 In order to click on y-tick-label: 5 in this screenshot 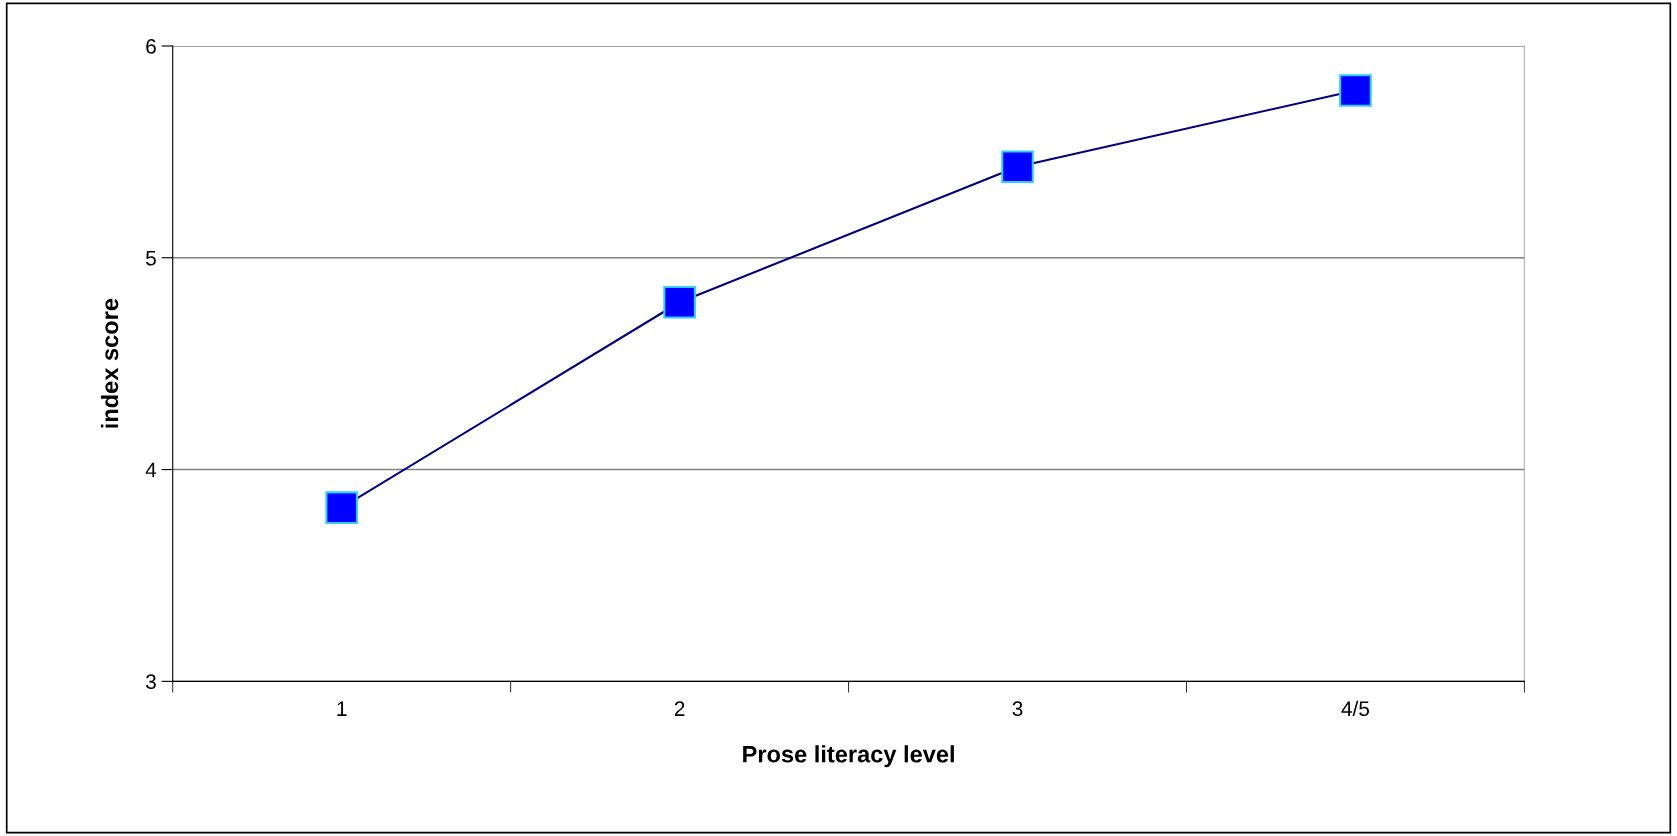, I will do `click(151, 258)`.